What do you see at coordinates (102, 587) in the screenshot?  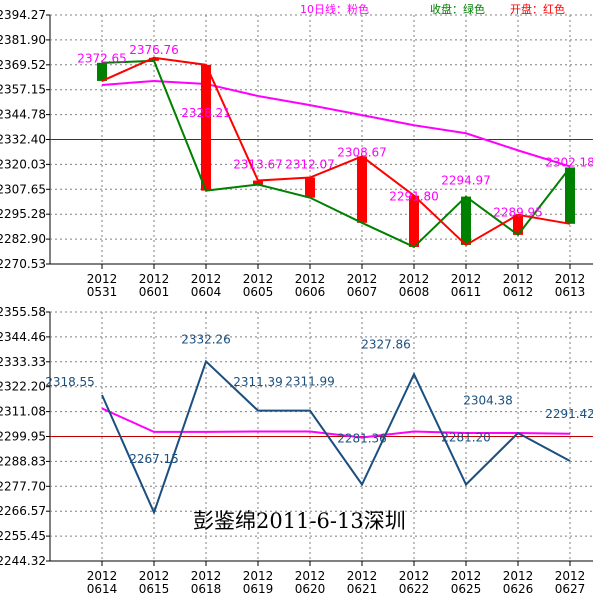 I see `bottom-x-tick-label: 0614` at bounding box center [102, 587].